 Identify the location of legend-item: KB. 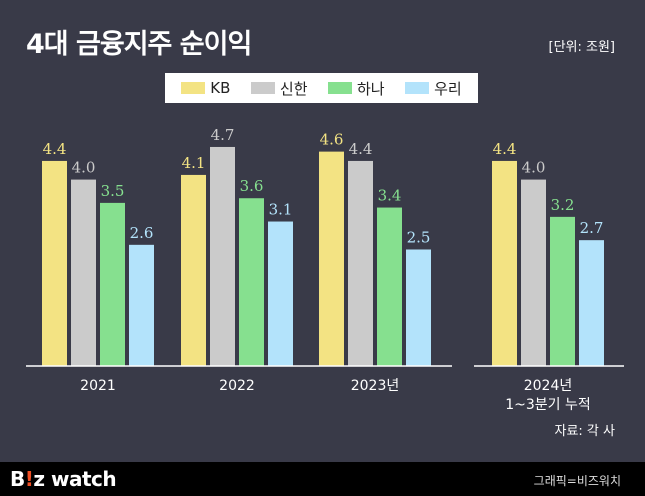
(205, 88).